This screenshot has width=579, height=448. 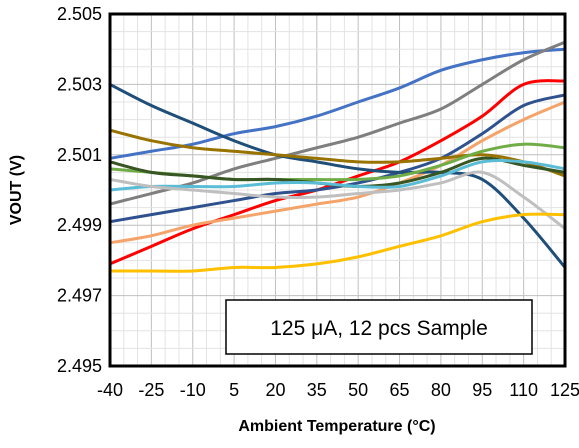 What do you see at coordinates (523, 390) in the screenshot?
I see `x-tick-label: 110` at bounding box center [523, 390].